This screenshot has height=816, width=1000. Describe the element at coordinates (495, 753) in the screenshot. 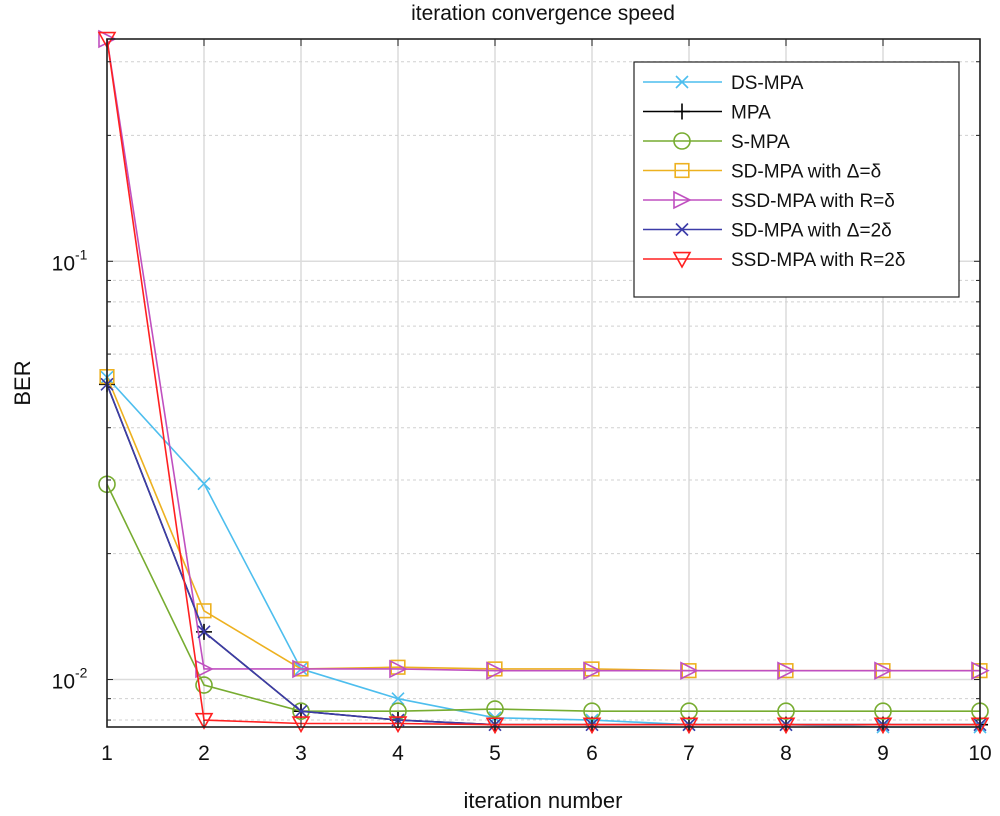

I see `x-tick-label: 5` at that location.